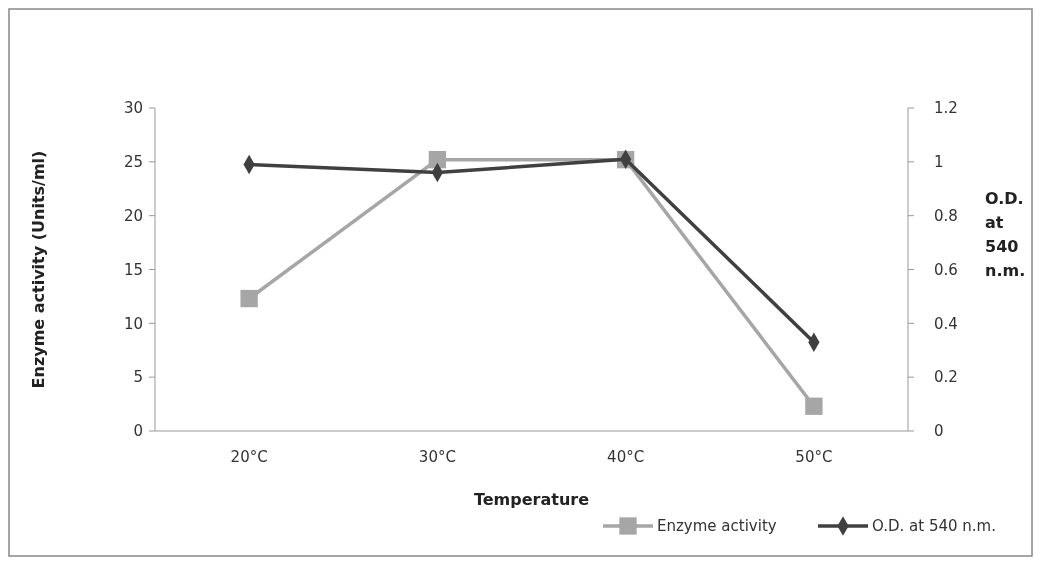  Describe the element at coordinates (133, 108) in the screenshot. I see `y-tick-label: 30` at that location.